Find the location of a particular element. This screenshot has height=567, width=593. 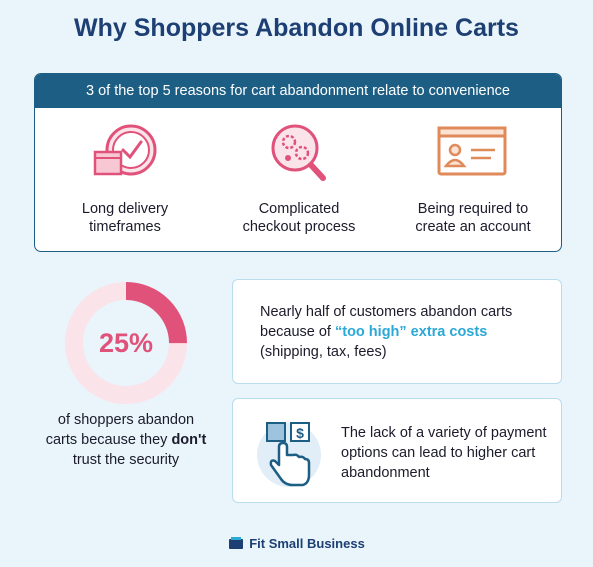

payment-tap-icon: $ is located at coordinates (289, 454).